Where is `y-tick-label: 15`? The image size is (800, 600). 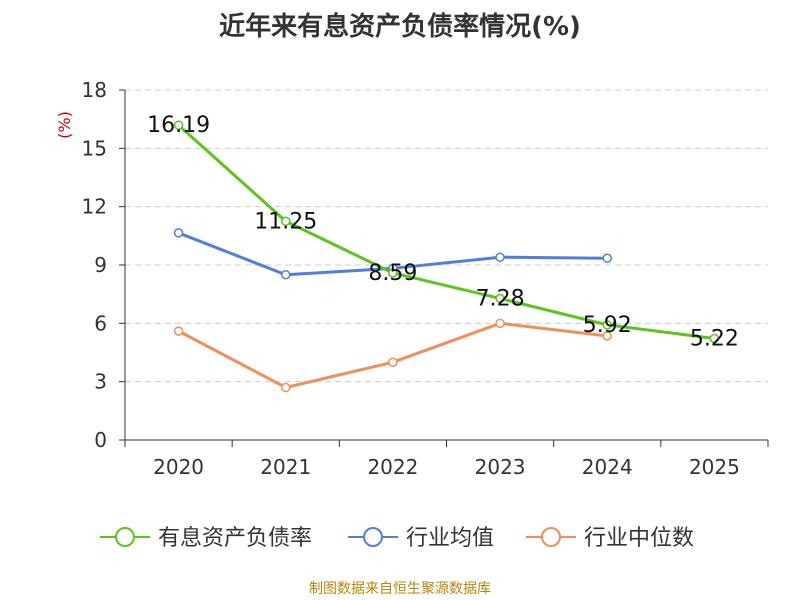
y-tick-label: 15 is located at coordinates (94, 148).